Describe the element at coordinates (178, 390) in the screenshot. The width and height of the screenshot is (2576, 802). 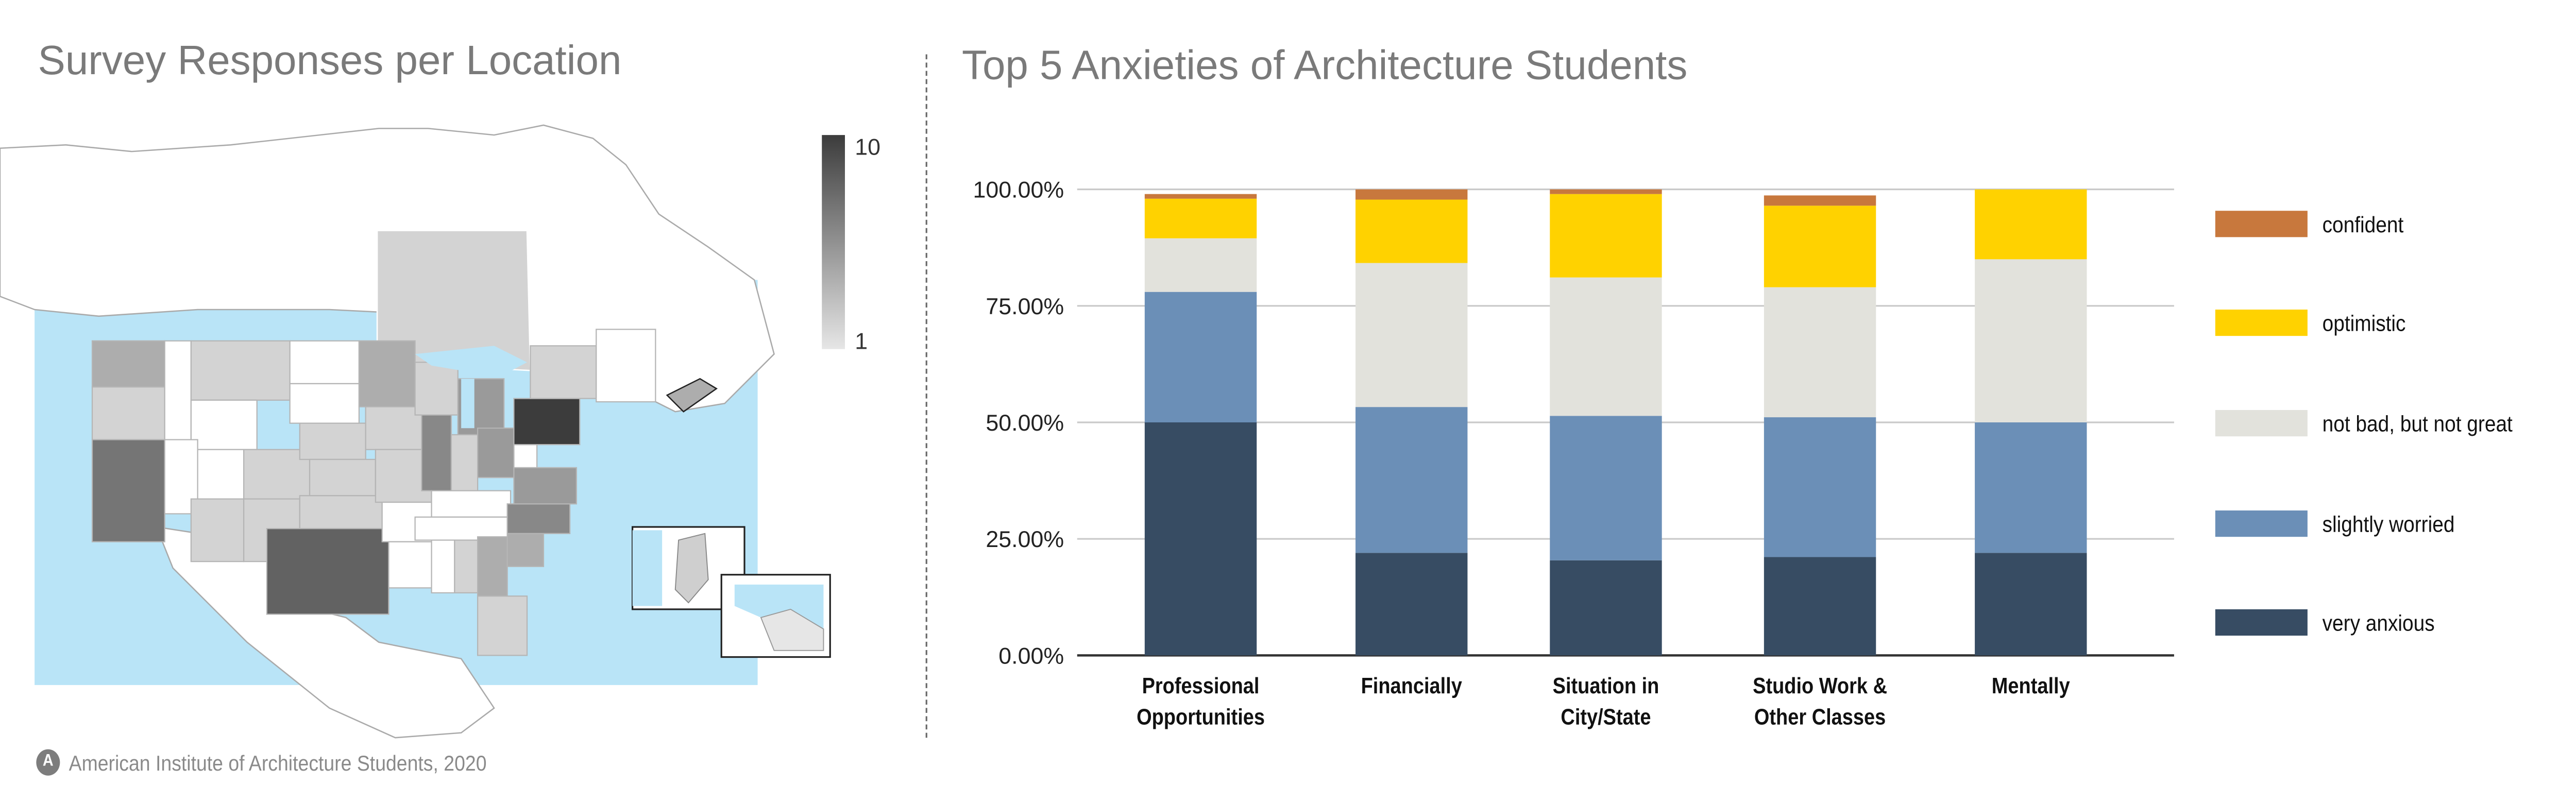
I see `region-idaho` at that location.